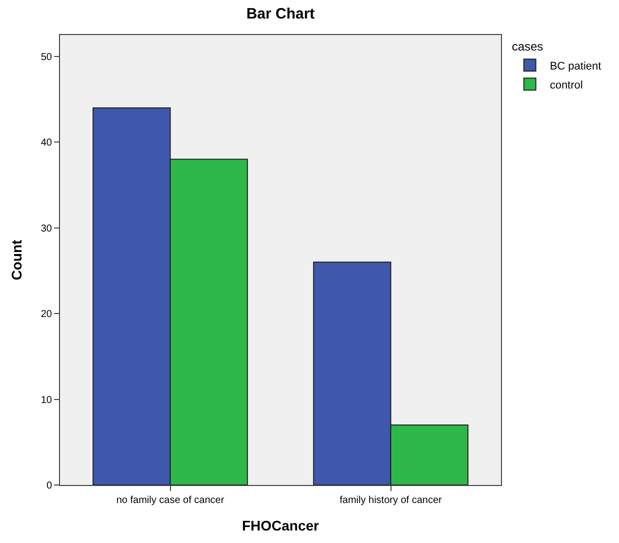  I want to click on y-tick-label: 40, so click(46, 143).